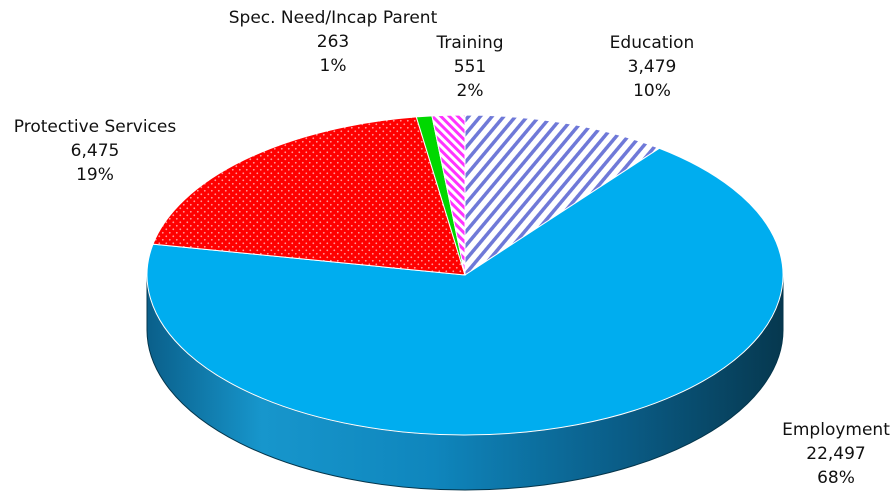 The image size is (896, 504). I want to click on label-education: Education 3,479 10%, so click(652, 67).